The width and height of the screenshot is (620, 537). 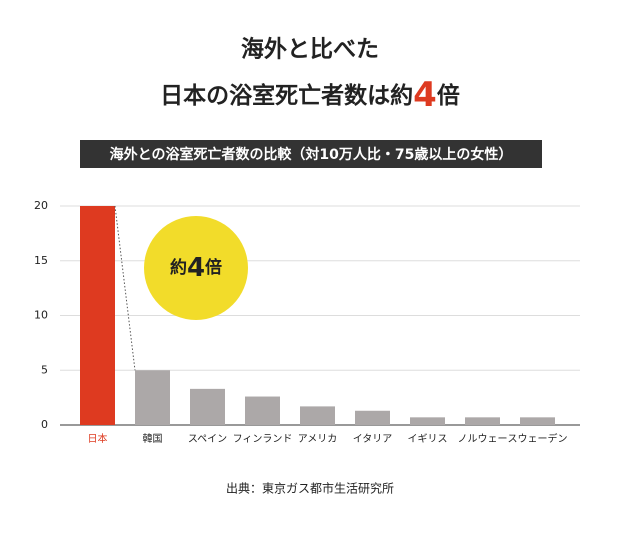 I want to click on y-tick-label: 5, so click(x=44, y=369).